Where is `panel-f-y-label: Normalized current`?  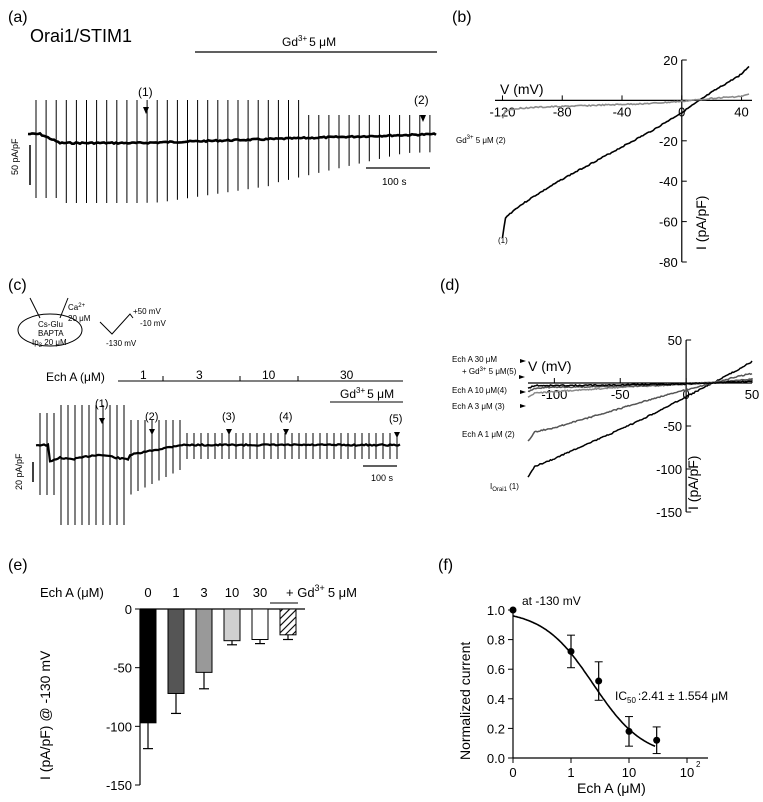
panel-f-y-label: Normalized current is located at coordinates (465, 701).